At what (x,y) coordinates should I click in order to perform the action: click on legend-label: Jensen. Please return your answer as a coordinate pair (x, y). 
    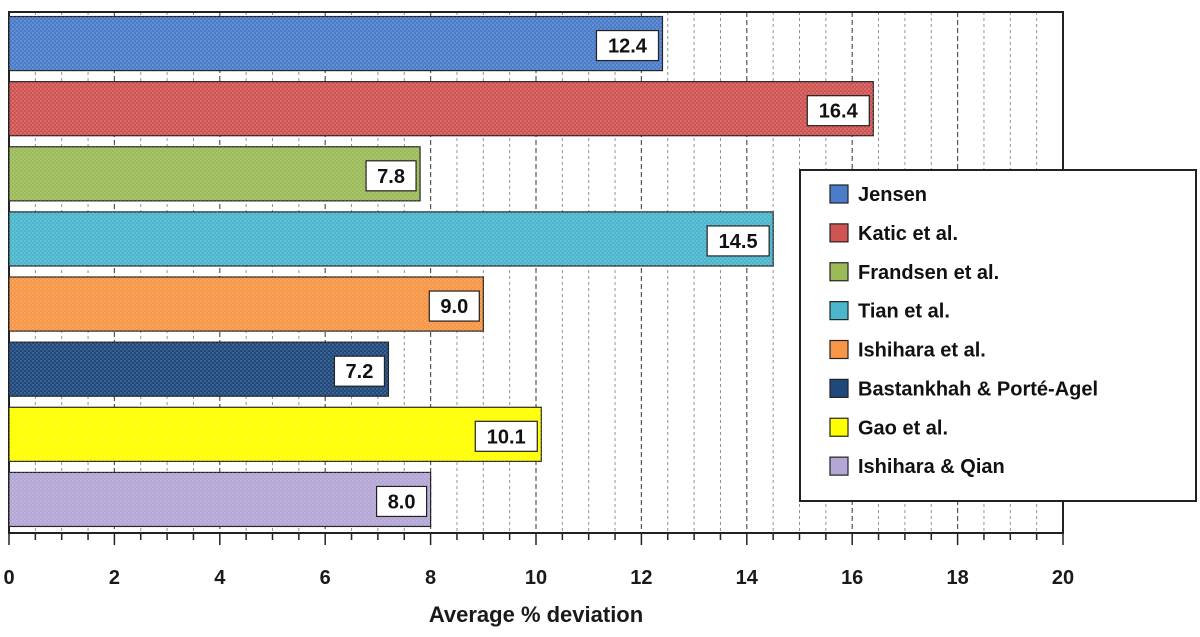
    Looking at the image, I should click on (892, 195).